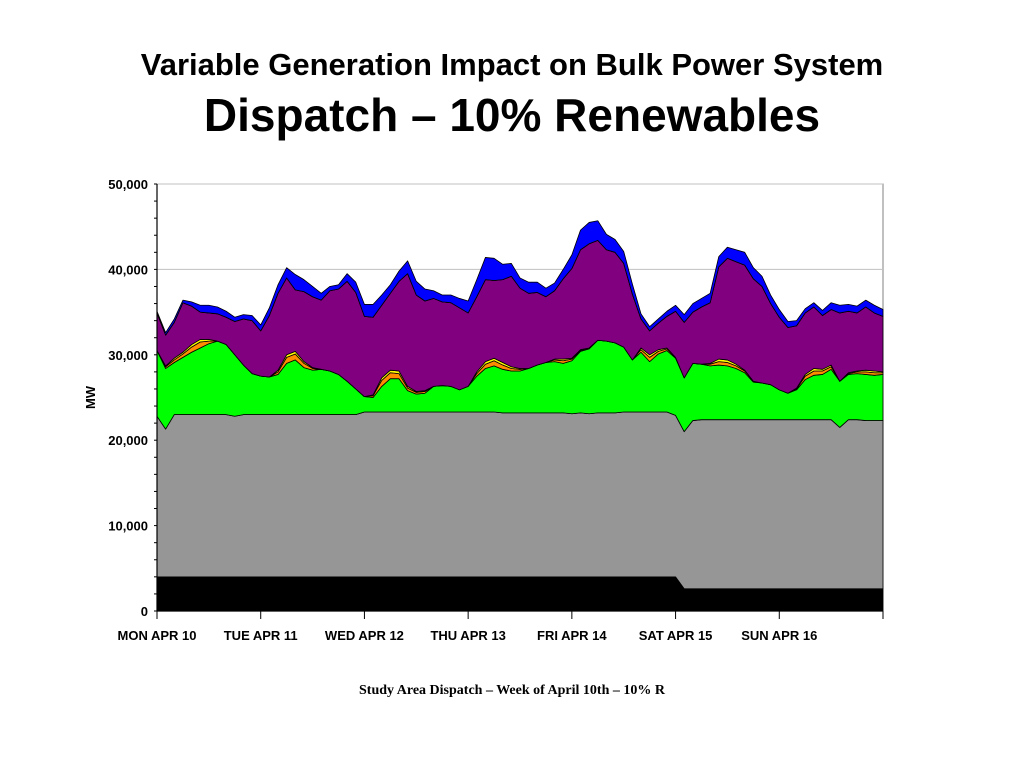  I want to click on x-tick-label: SUN APR 16, so click(779, 635).